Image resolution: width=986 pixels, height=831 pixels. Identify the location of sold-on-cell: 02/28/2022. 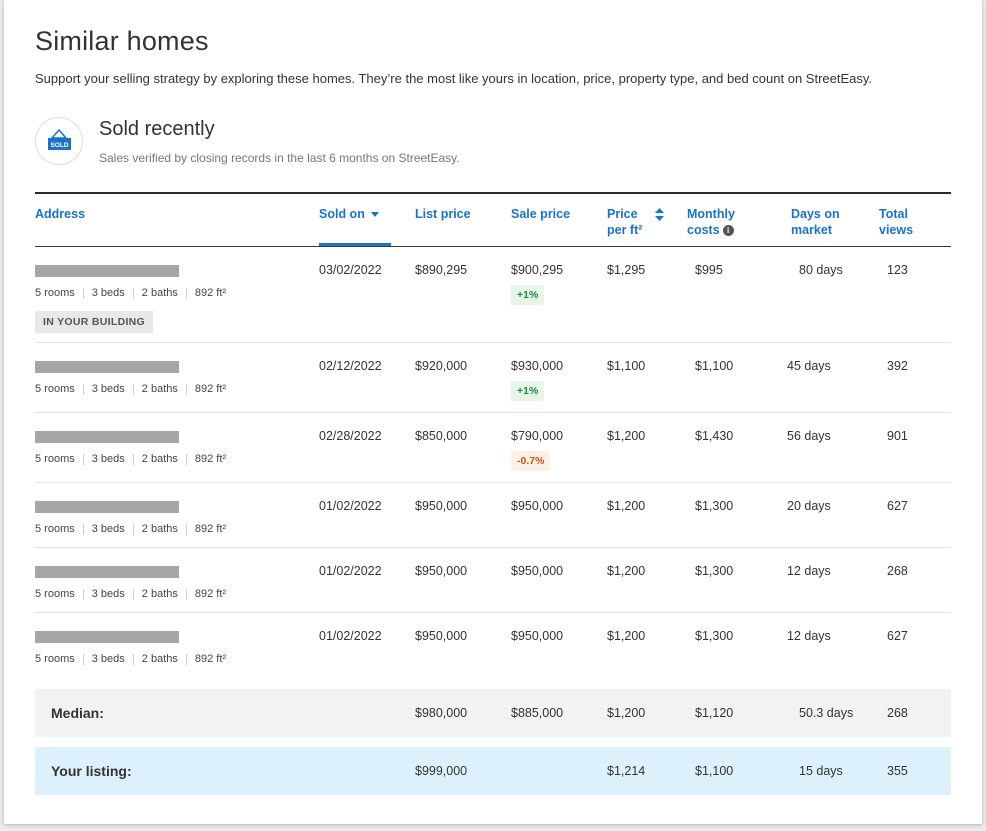
(350, 436).